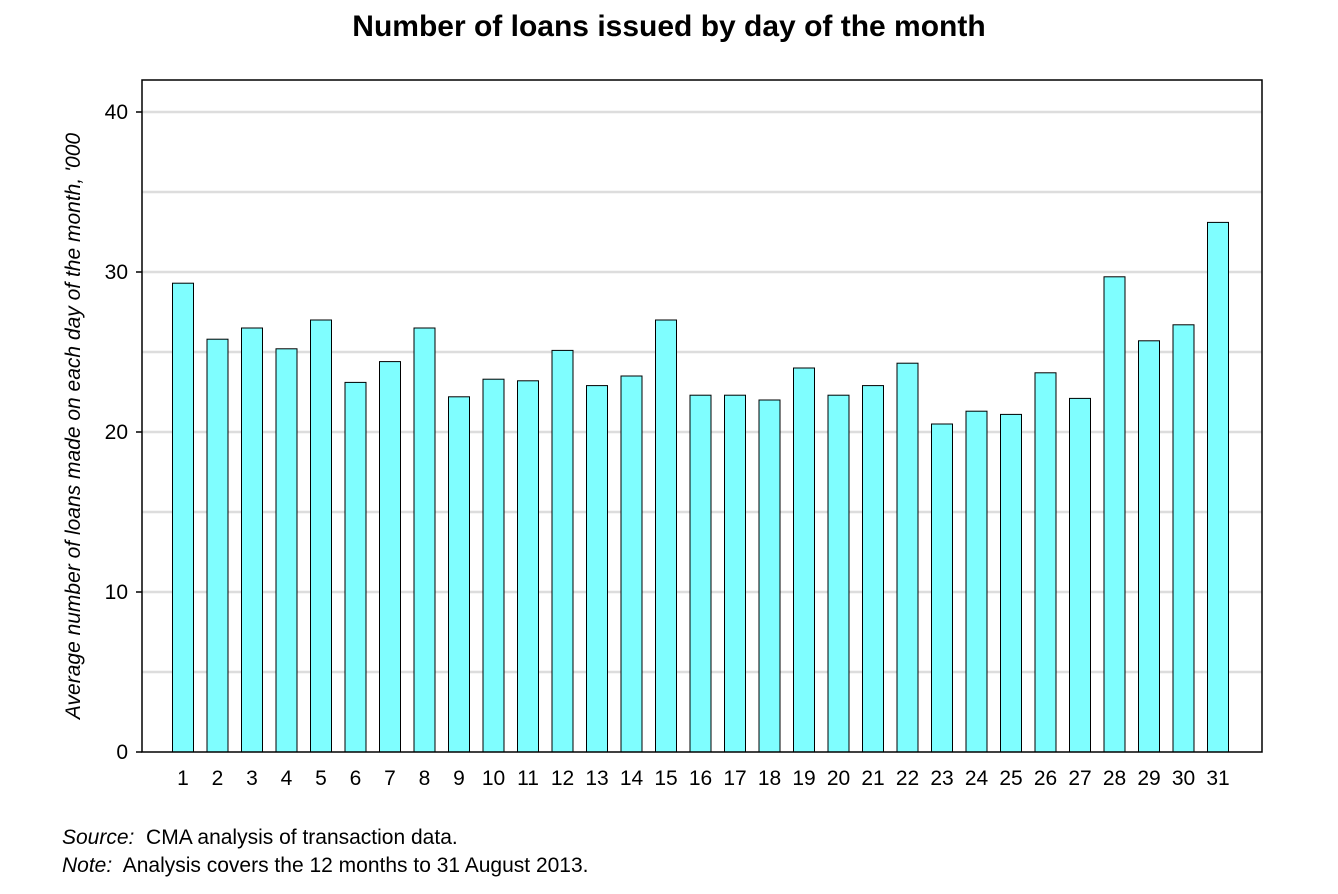 The height and width of the screenshot is (894, 1338). Describe the element at coordinates (122, 752) in the screenshot. I see `y-tick-label: 0` at that location.